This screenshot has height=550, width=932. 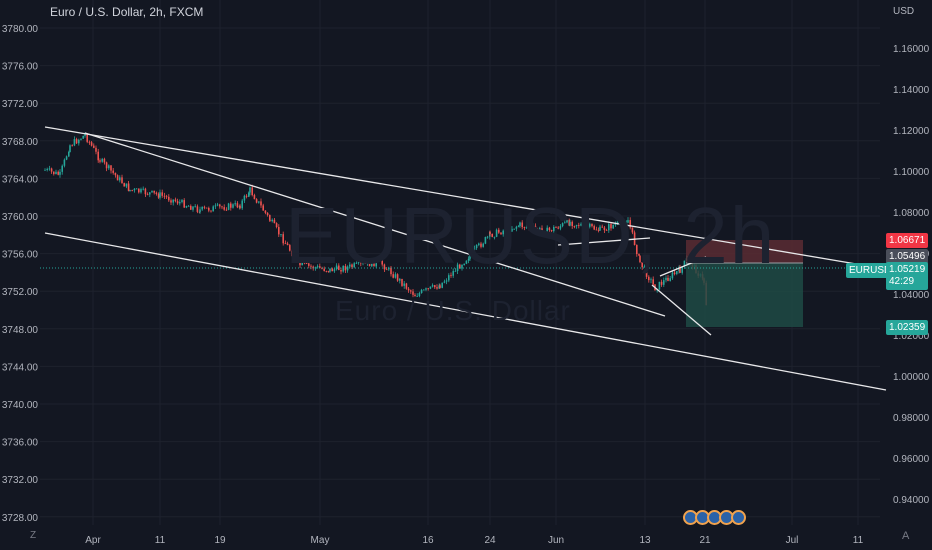 What do you see at coordinates (792, 540) in the screenshot?
I see `time-axis-label: Jul` at bounding box center [792, 540].